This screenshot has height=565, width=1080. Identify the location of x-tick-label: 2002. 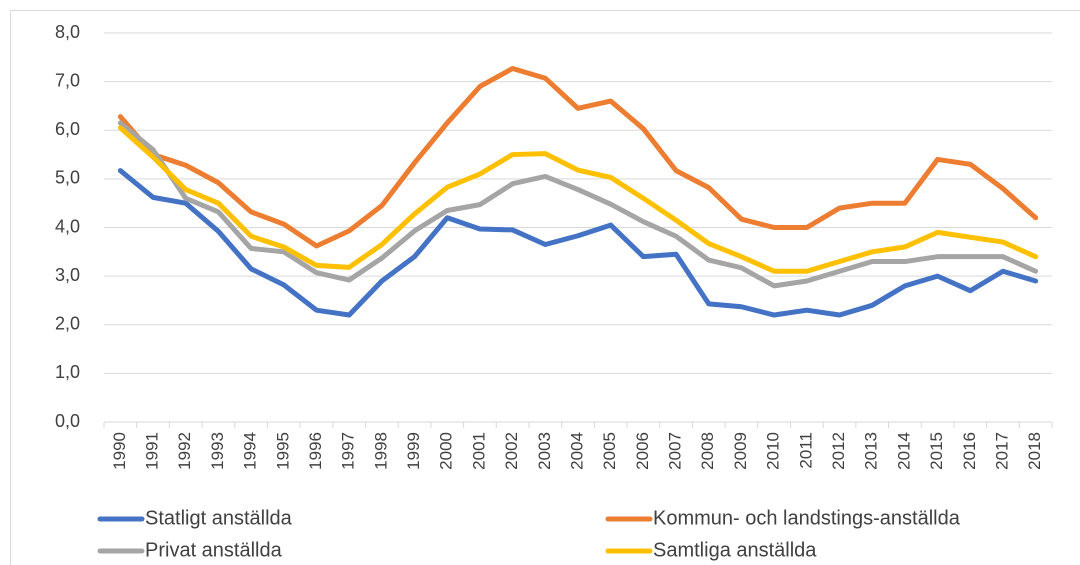
(511, 451).